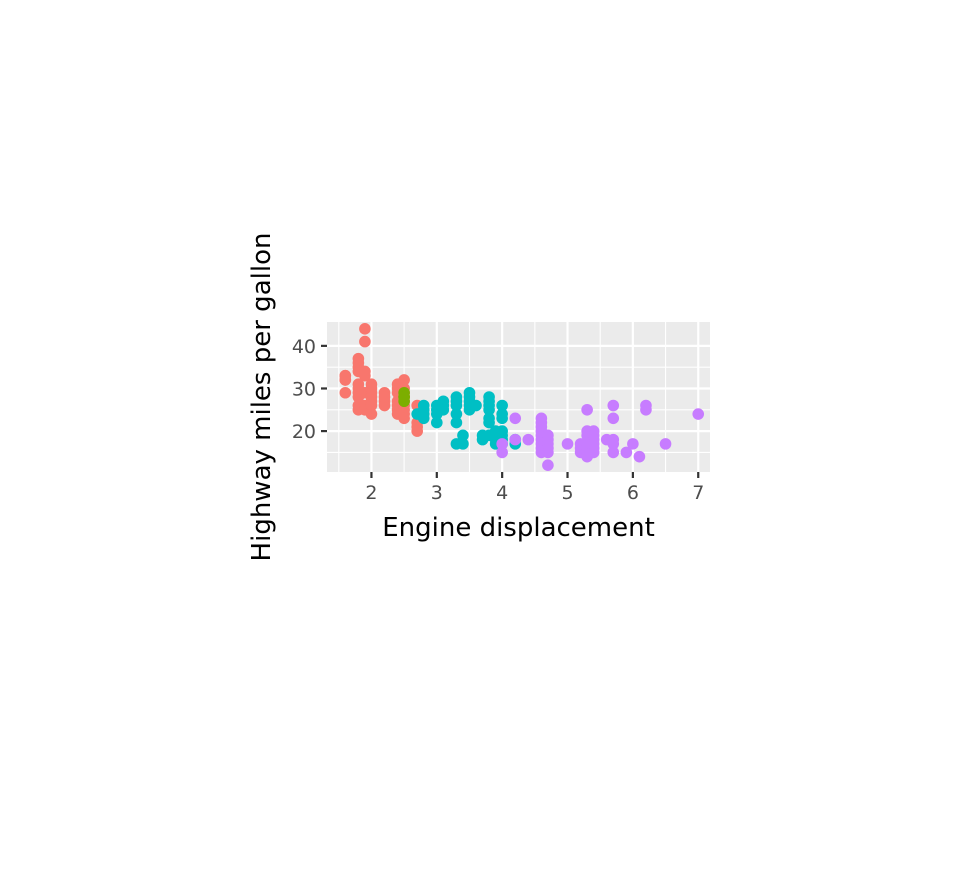  I want to click on y-axis-title: Highway miles per gallon, so click(262, 397).